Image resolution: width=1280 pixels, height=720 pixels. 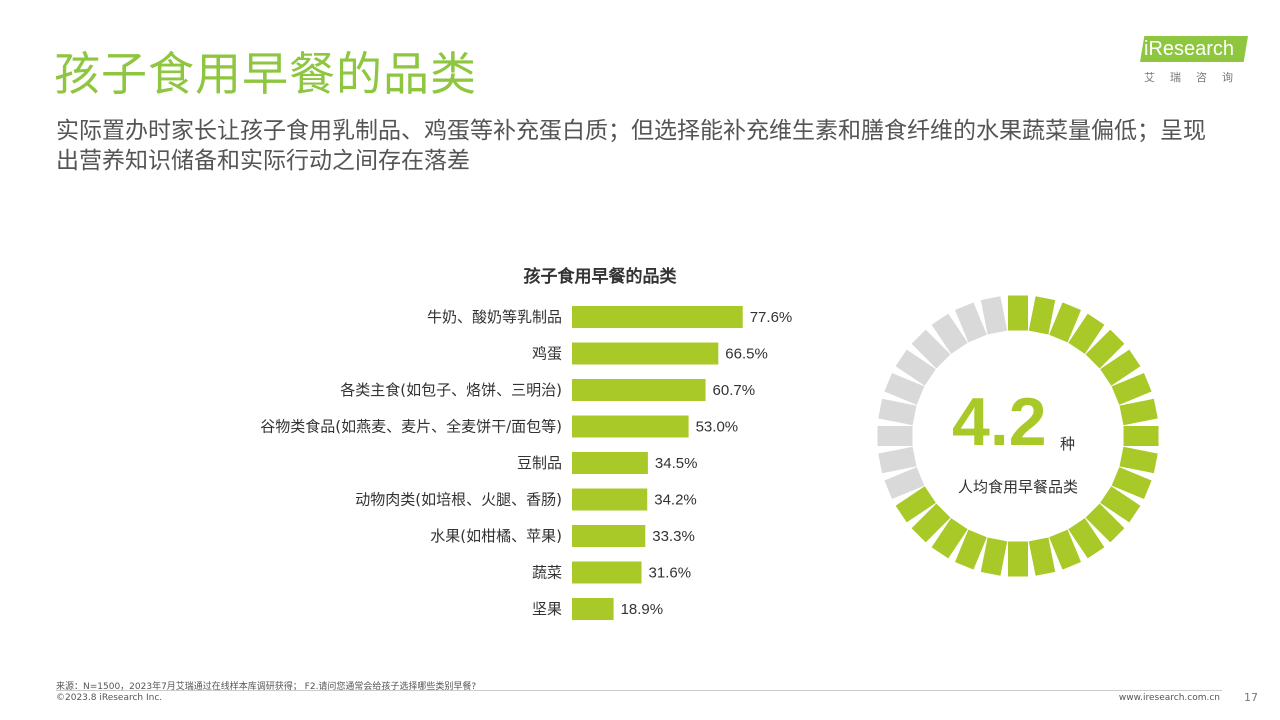 I want to click on bar-category-label: 各类主食(如包子、烙饼、三明治), so click(x=451, y=390).